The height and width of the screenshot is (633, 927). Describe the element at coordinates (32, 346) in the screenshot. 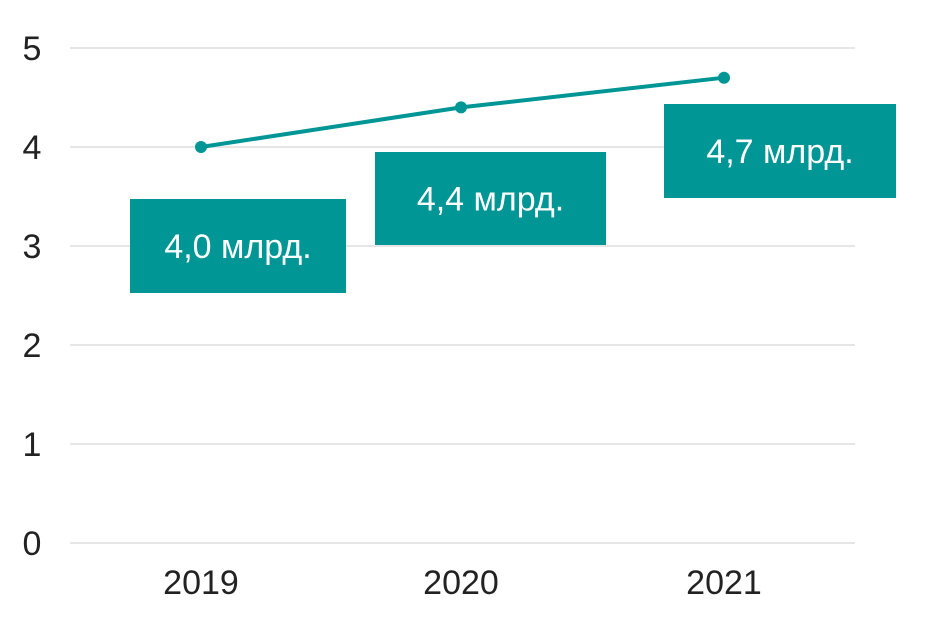

I see `y-tick-label: 2` at that location.